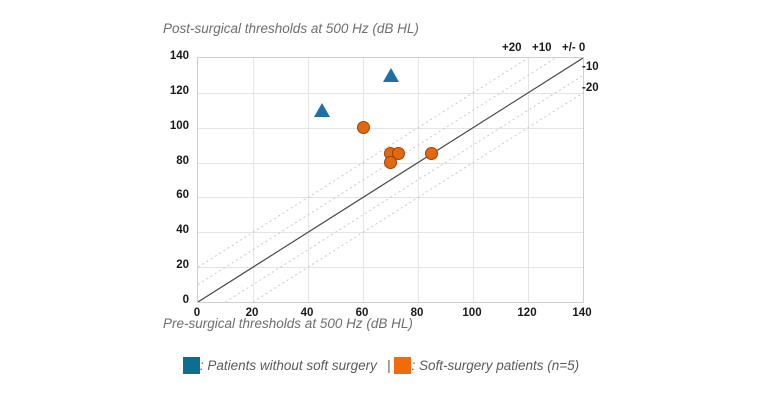 This screenshot has width=768, height=400. What do you see at coordinates (252, 313) in the screenshot?
I see `x-tick-label: 20` at bounding box center [252, 313].